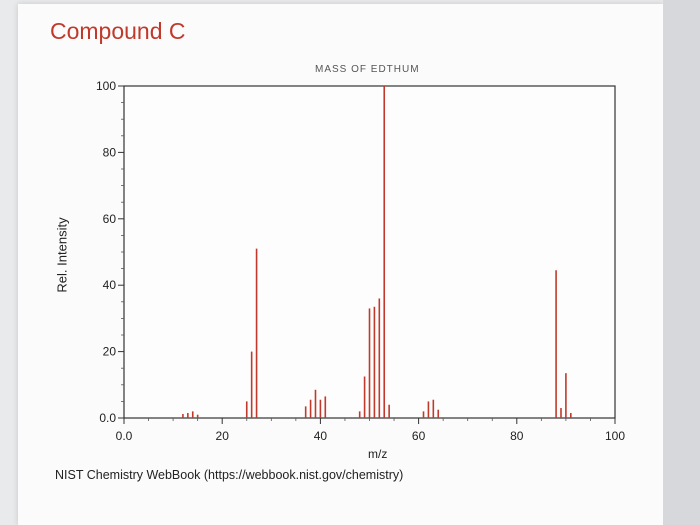 This screenshot has width=700, height=525. Describe the element at coordinates (110, 252) in the screenshot. I see `y-axis: 0.0 20 40 60 80 100` at that location.